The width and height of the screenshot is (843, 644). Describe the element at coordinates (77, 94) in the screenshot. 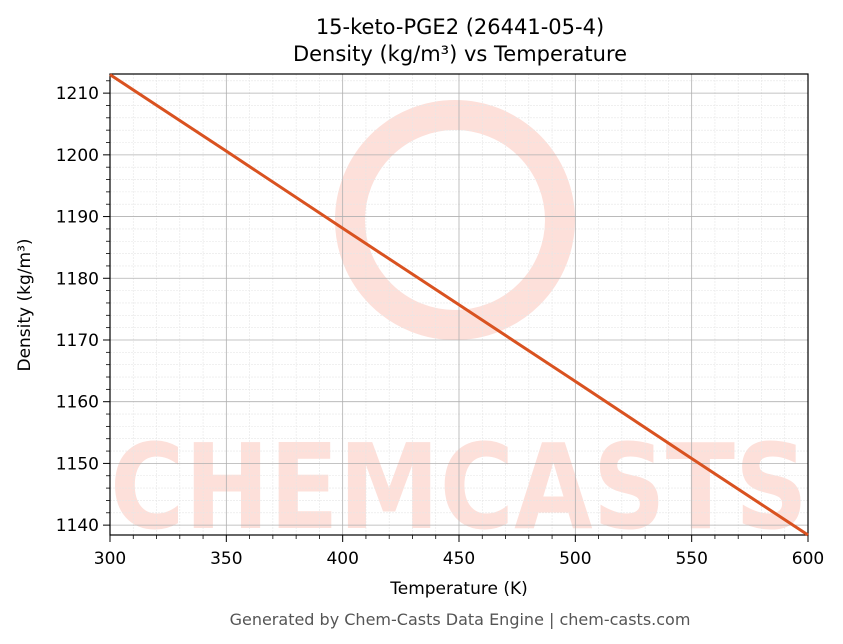

I see `y-tick-label: 1210` at that location.